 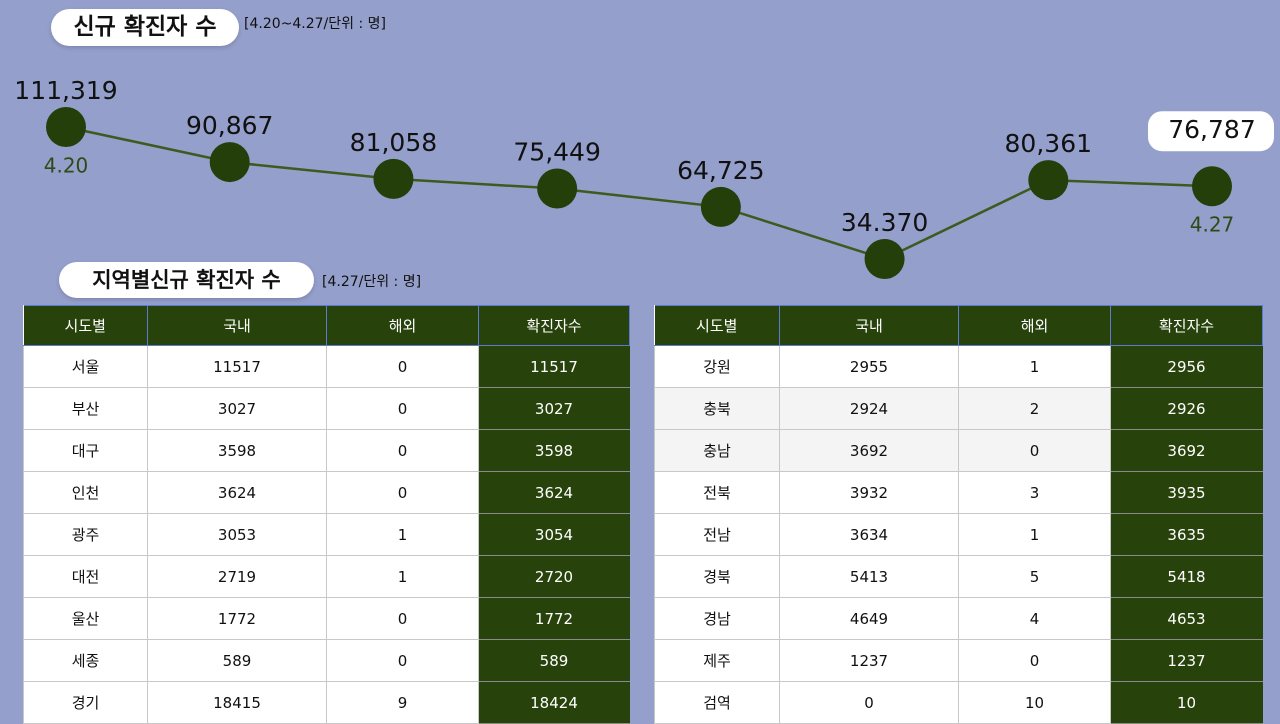 I want to click on number-cell: 2955, so click(x=869, y=366).